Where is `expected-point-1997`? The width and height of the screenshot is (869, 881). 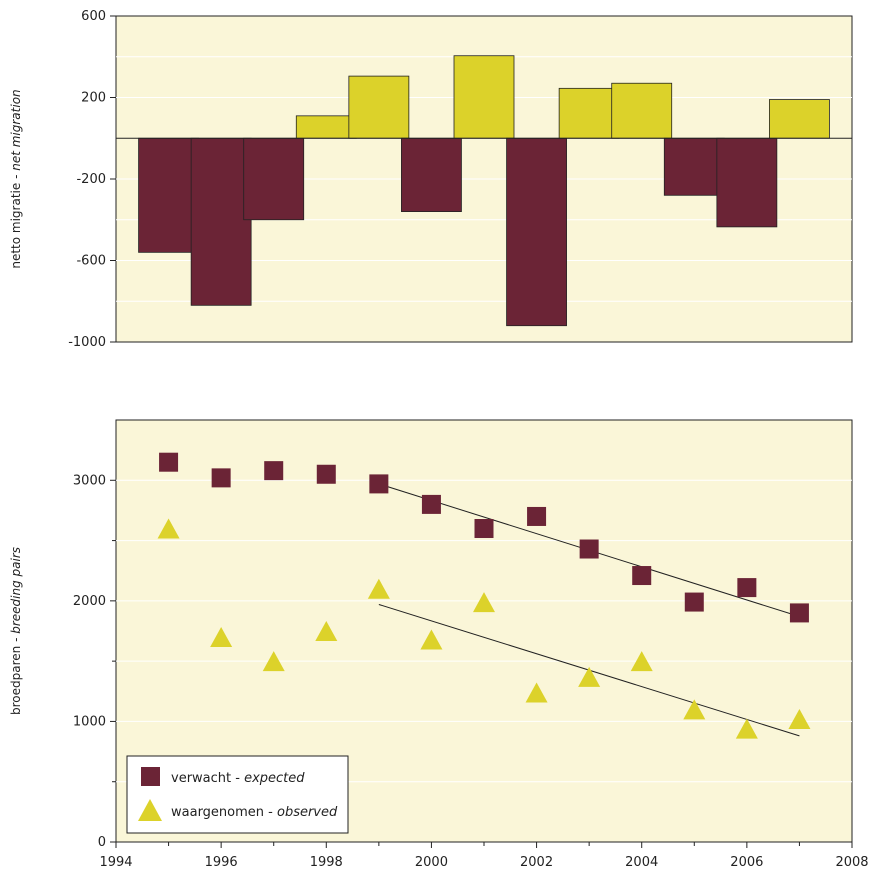 expected-point-1997 is located at coordinates (274, 471).